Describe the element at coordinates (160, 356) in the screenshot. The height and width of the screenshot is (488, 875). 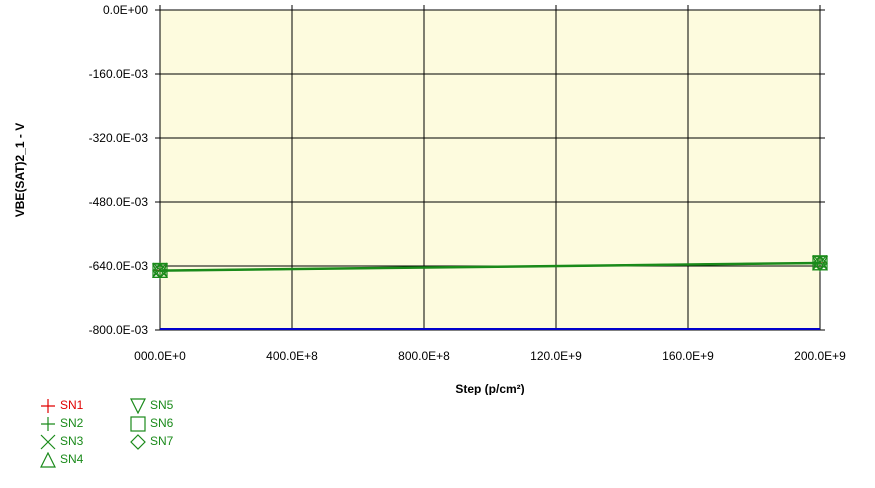
I see `x-tick-label: 000.0E+0` at that location.